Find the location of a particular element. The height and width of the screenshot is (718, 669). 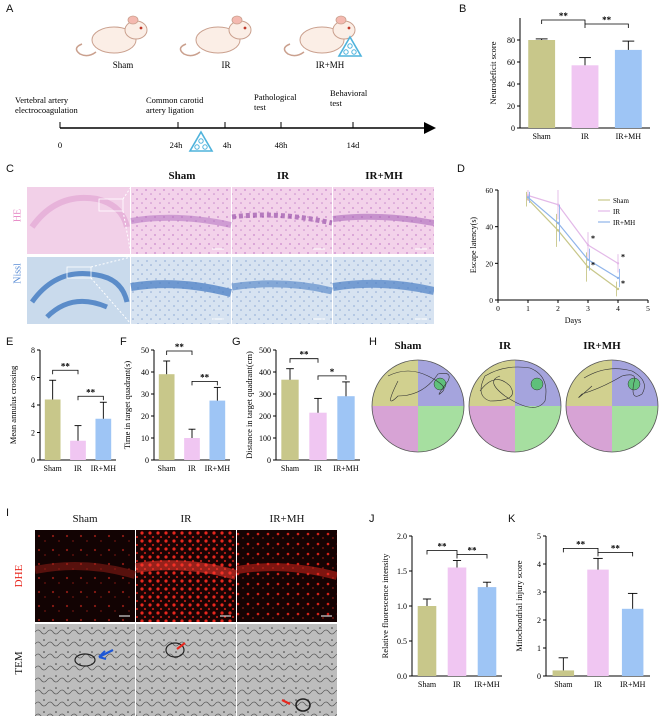

i-column-label-ir: IR is located at coordinates (186, 519).